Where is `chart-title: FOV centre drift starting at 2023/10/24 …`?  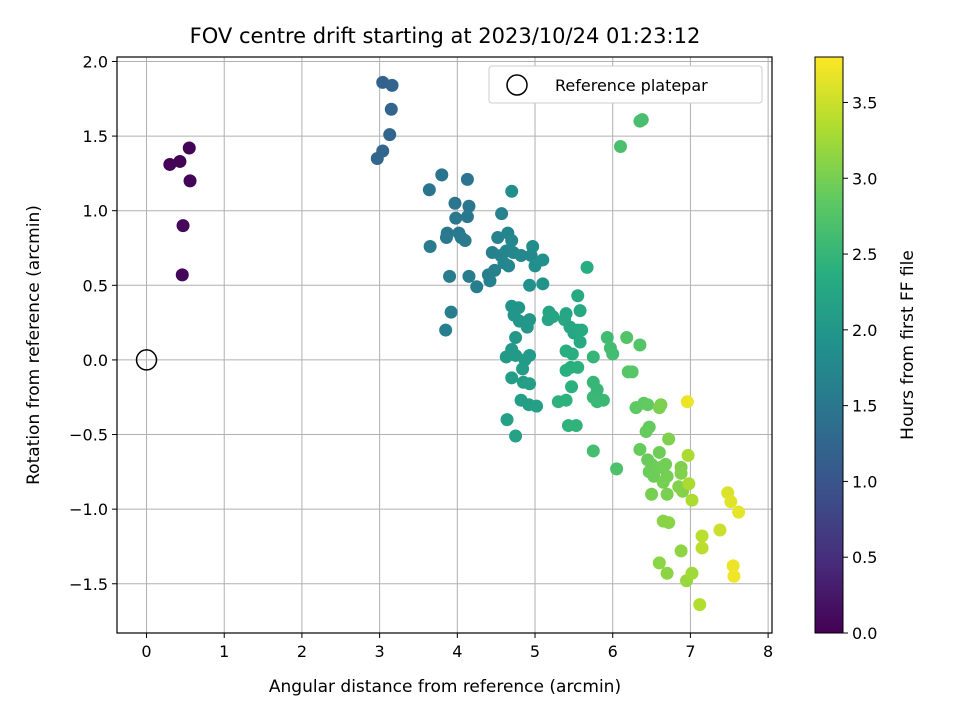
chart-title: FOV centre drift starting at 2023/10/24 … is located at coordinates (445, 36).